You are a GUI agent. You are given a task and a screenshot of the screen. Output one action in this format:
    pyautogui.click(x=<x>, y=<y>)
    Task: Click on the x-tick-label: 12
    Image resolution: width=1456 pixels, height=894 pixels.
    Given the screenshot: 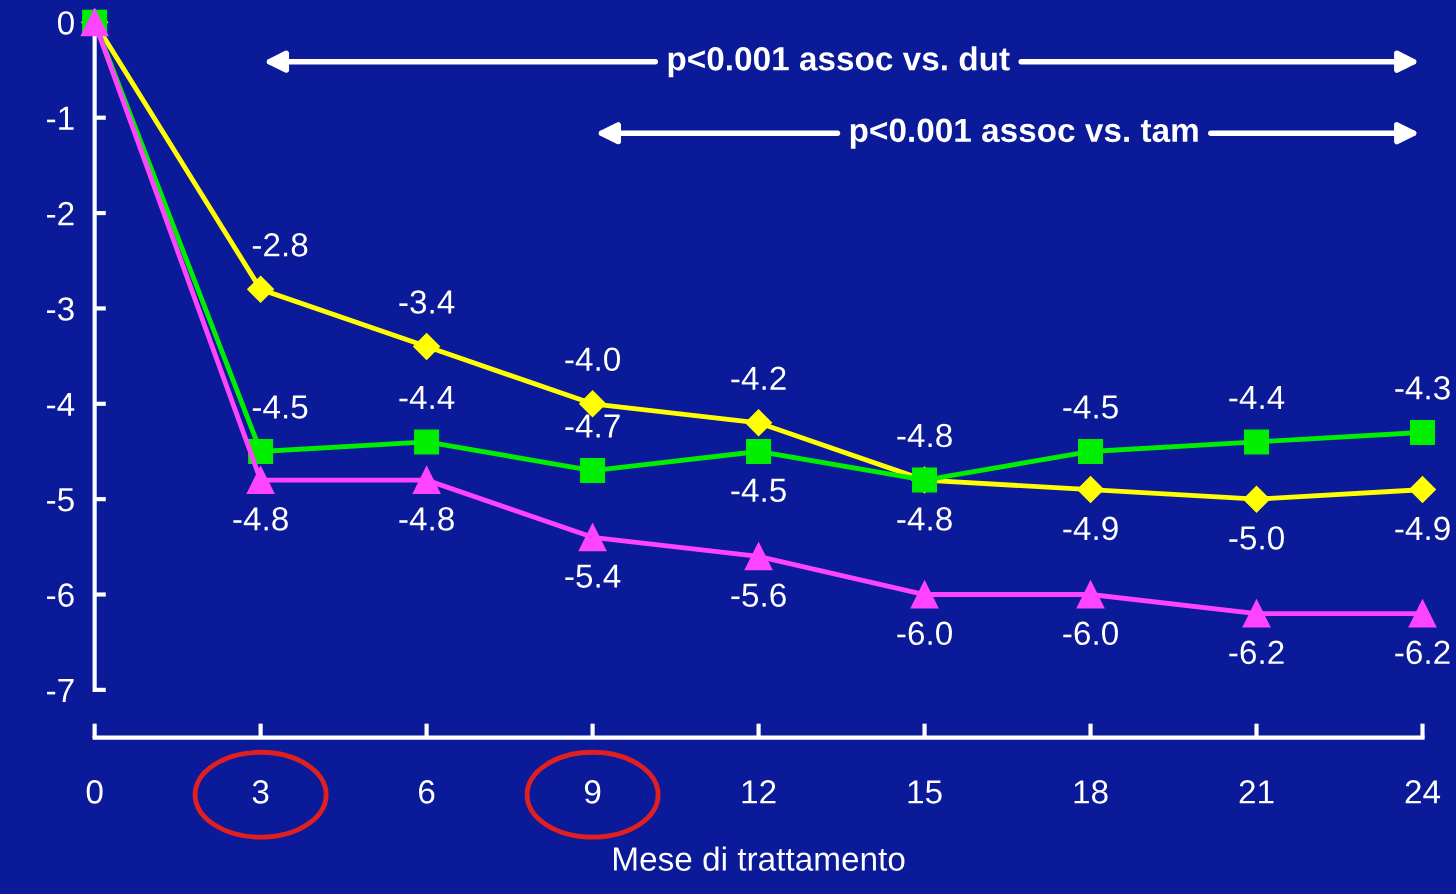 What is the action you would take?
    pyautogui.click(x=759, y=792)
    